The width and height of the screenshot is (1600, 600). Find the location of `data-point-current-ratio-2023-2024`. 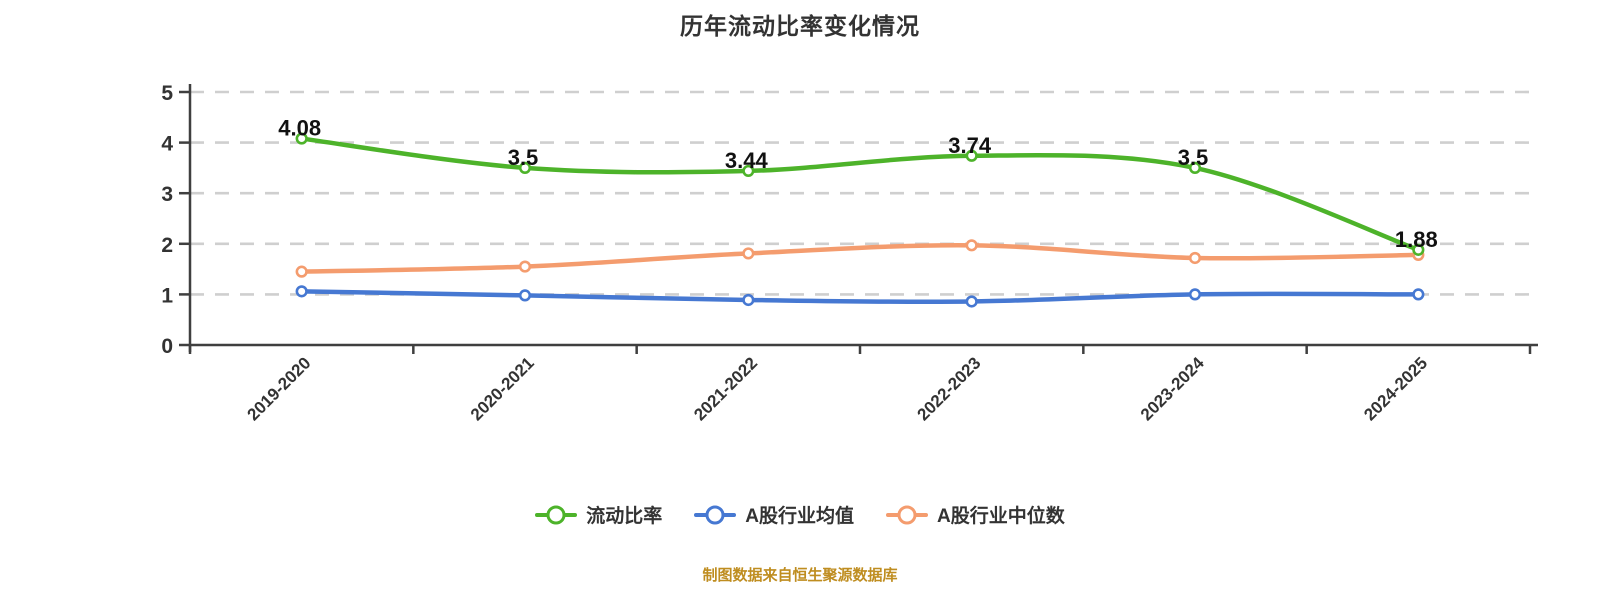

data-point-current-ratio-2023-2024 is located at coordinates (1195, 167).